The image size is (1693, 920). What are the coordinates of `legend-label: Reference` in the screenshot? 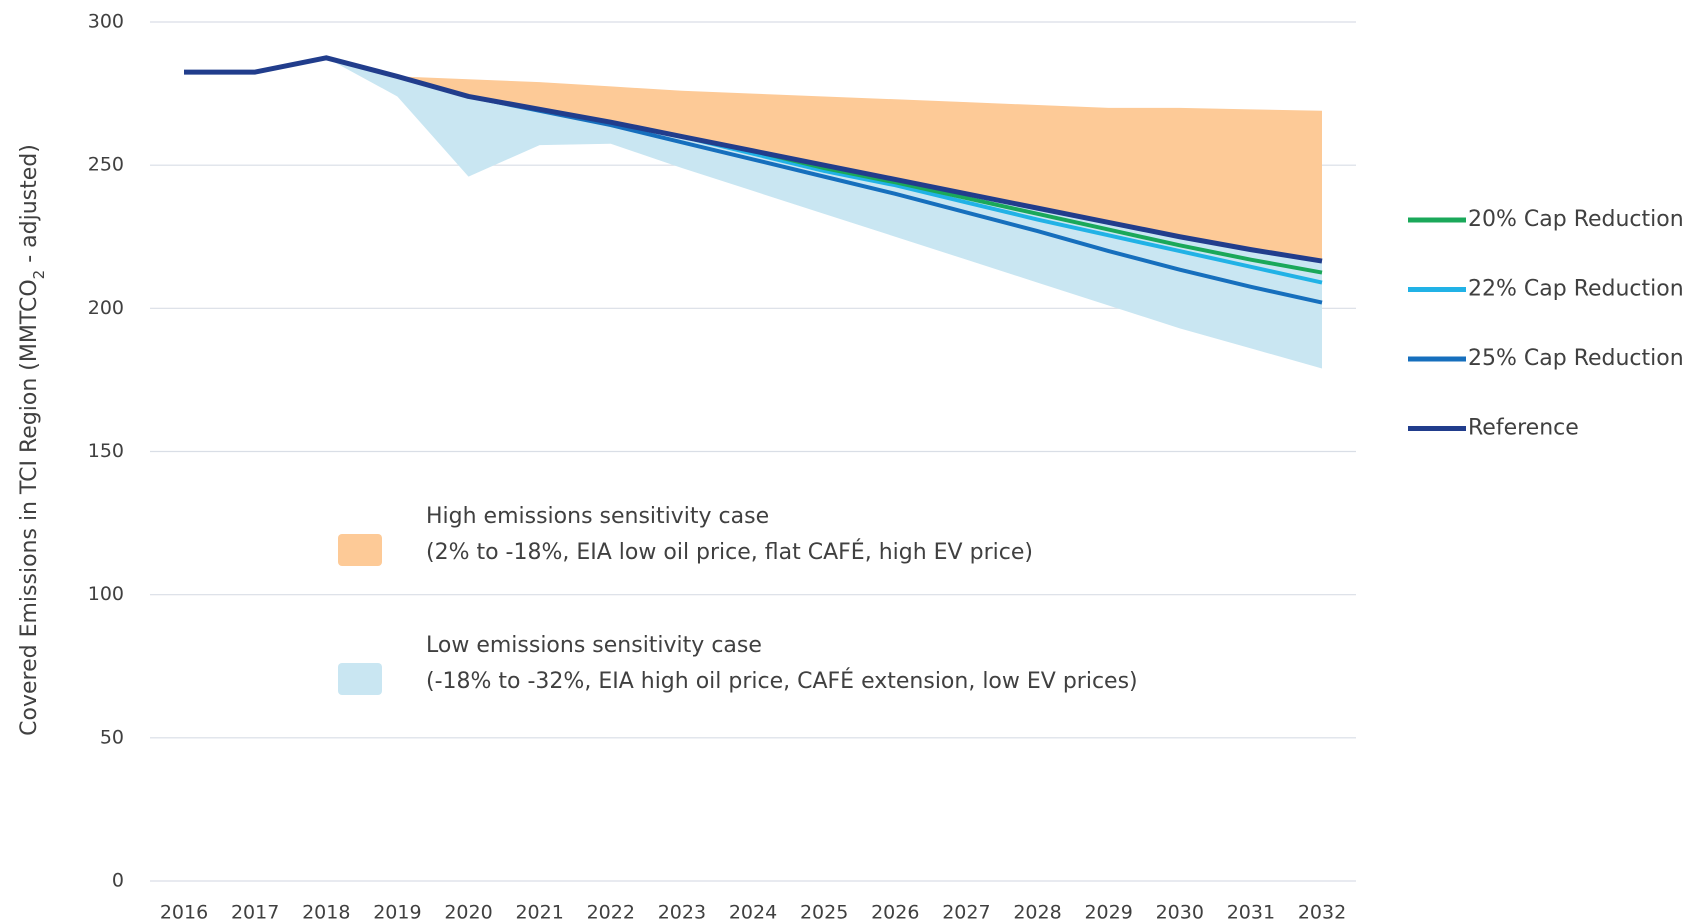 It's located at (1523, 428).